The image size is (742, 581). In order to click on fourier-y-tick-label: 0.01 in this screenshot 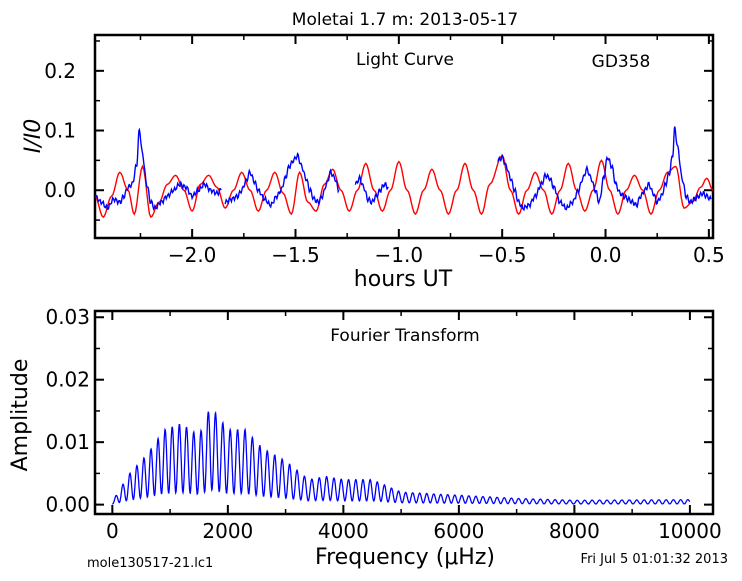, I will do `click(67, 442)`.